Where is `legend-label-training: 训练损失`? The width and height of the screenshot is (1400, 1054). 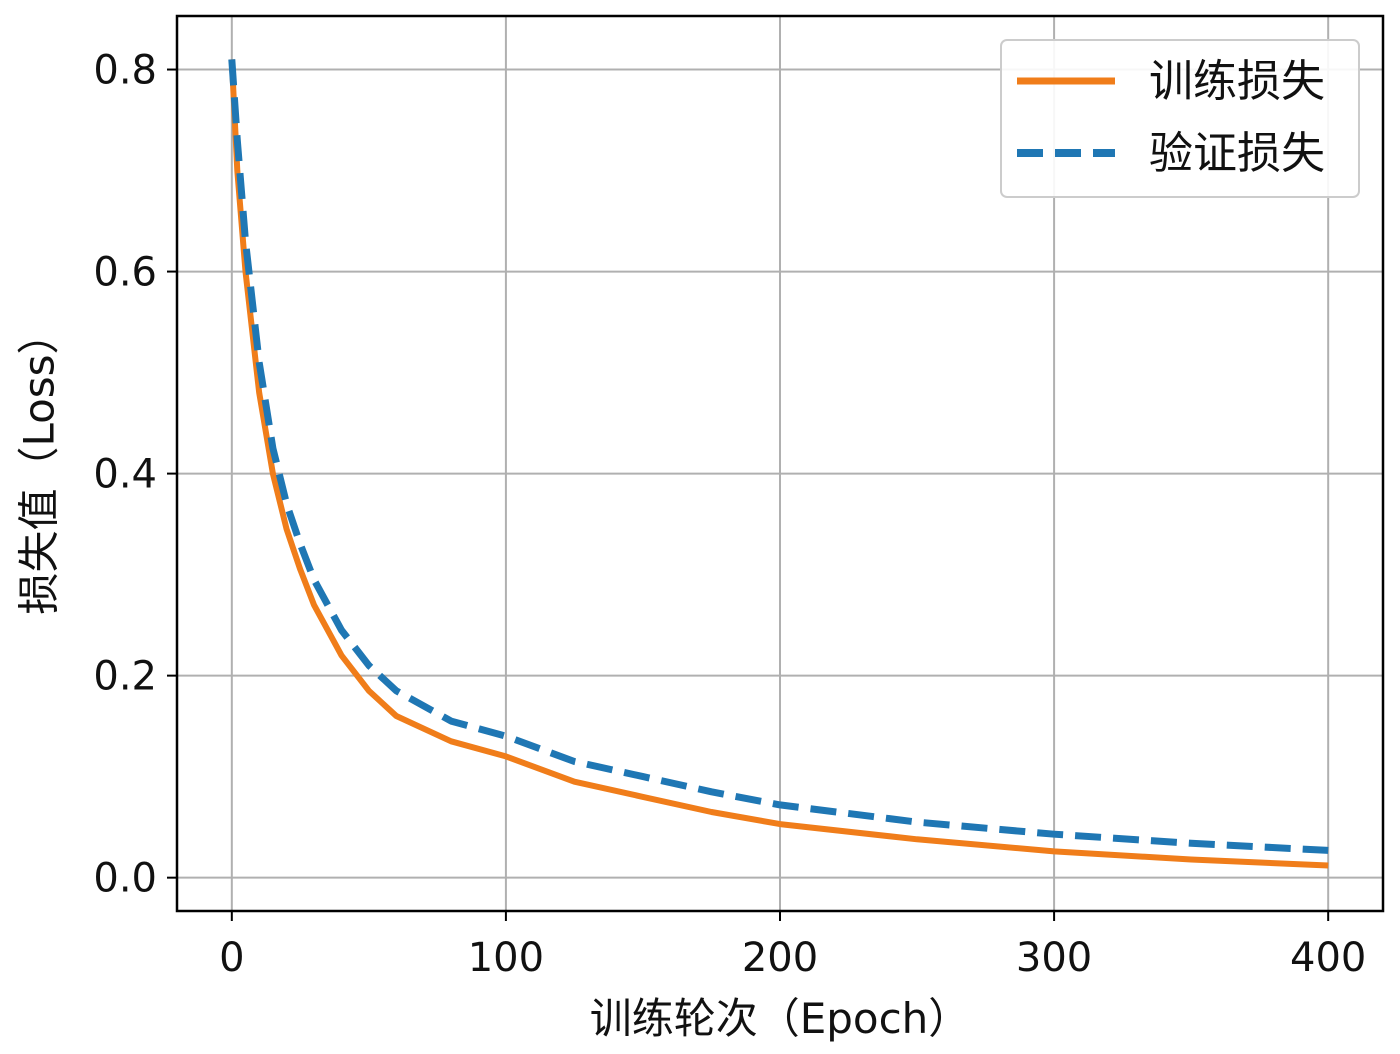
legend-label-training: 训练损失 is located at coordinates (1237, 81).